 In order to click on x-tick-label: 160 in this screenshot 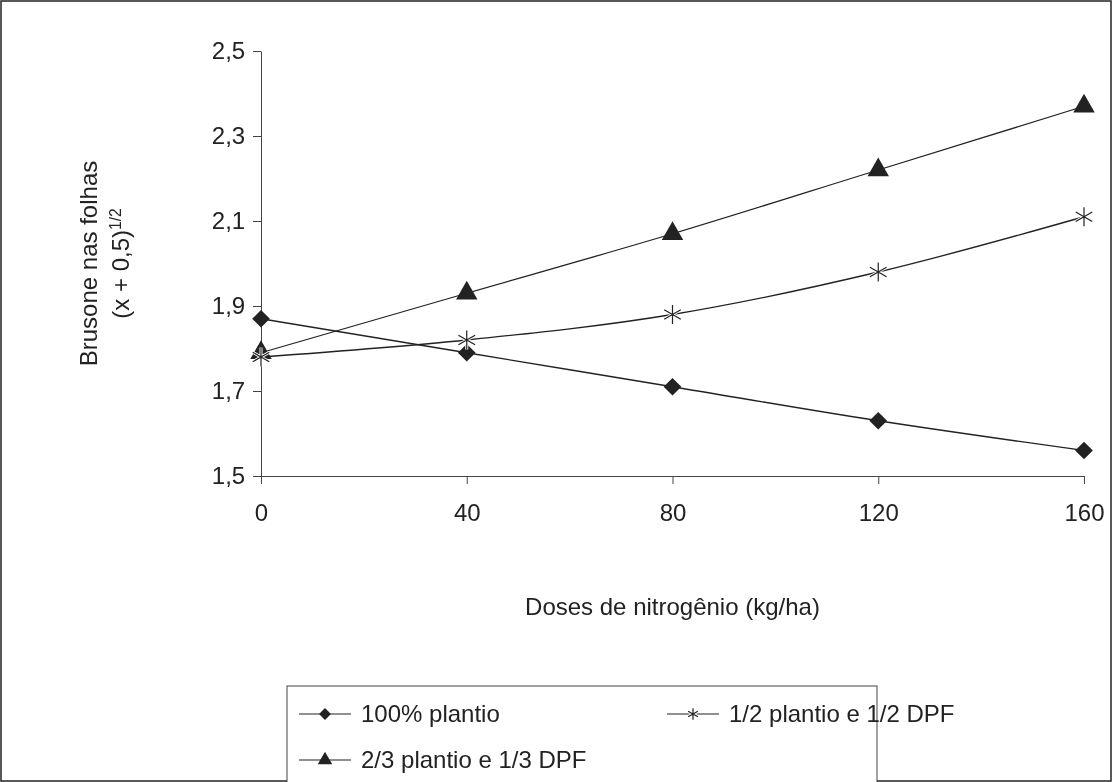, I will do `click(1084, 512)`.